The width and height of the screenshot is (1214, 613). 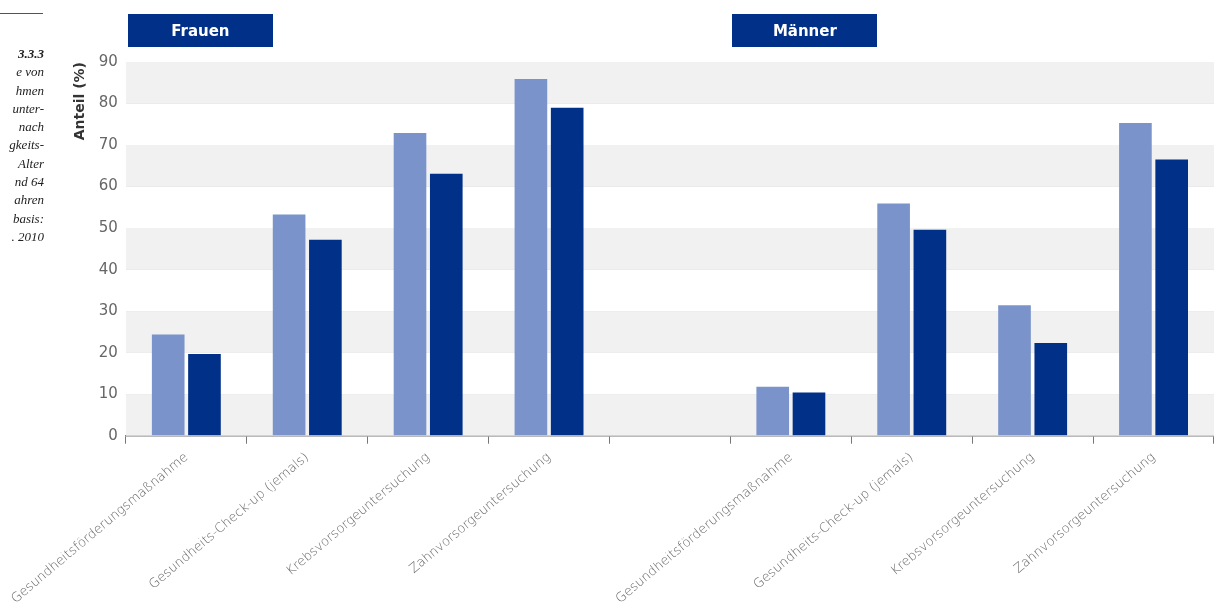 I want to click on text: e von, so click(x=29, y=72).